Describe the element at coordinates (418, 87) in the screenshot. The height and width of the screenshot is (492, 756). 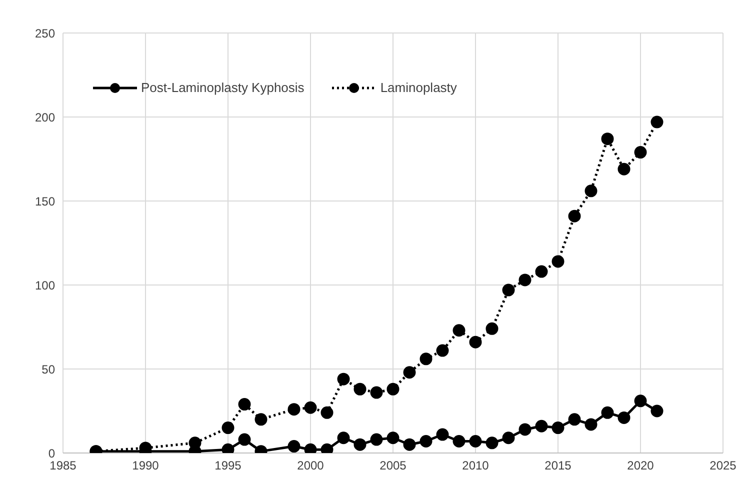
I see `legend-label: Laminoplasty` at that location.